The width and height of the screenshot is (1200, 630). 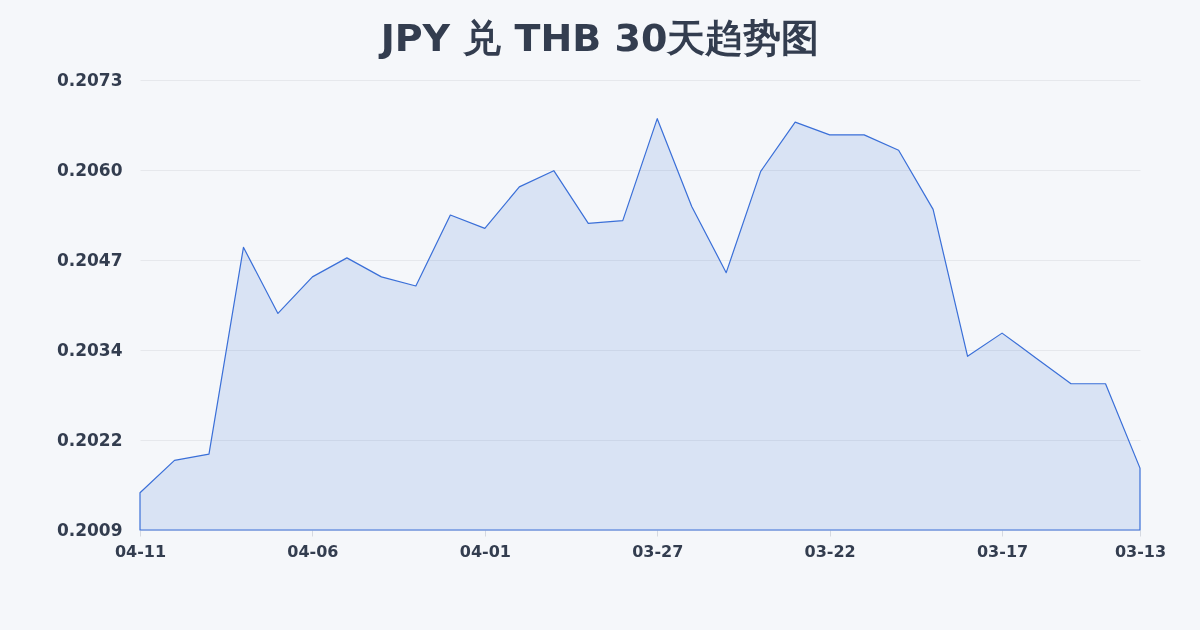 I want to click on x-tick-label: 03-27, so click(x=658, y=551).